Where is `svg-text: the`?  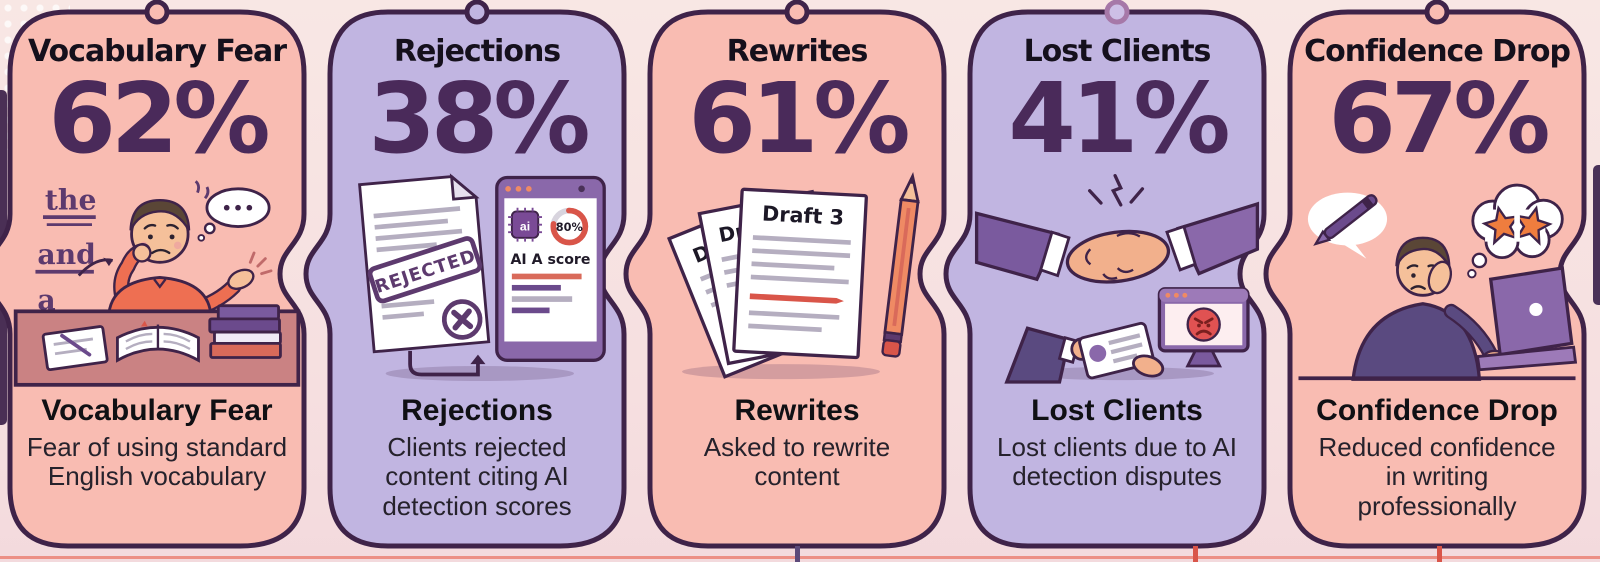 svg-text: the is located at coordinates (71, 200).